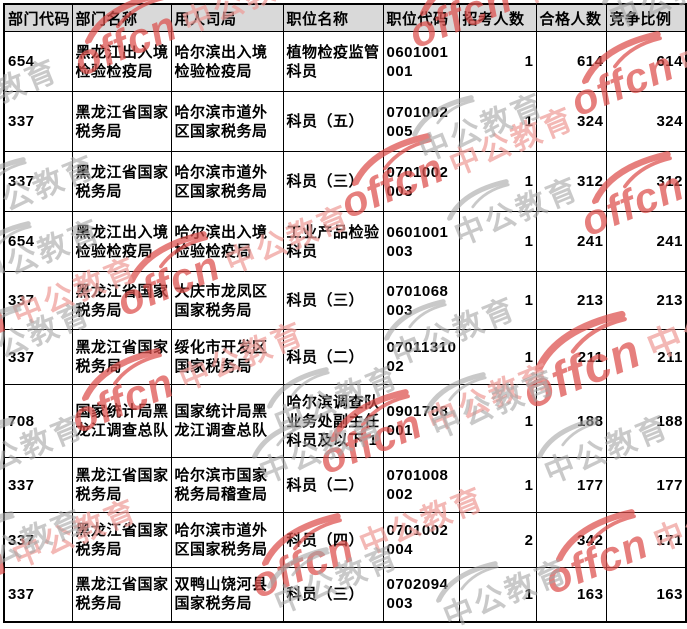 The height and width of the screenshot is (629, 687). I want to click on dept-name-cell: 国家统计局黑龙江调查总队, so click(121, 421).